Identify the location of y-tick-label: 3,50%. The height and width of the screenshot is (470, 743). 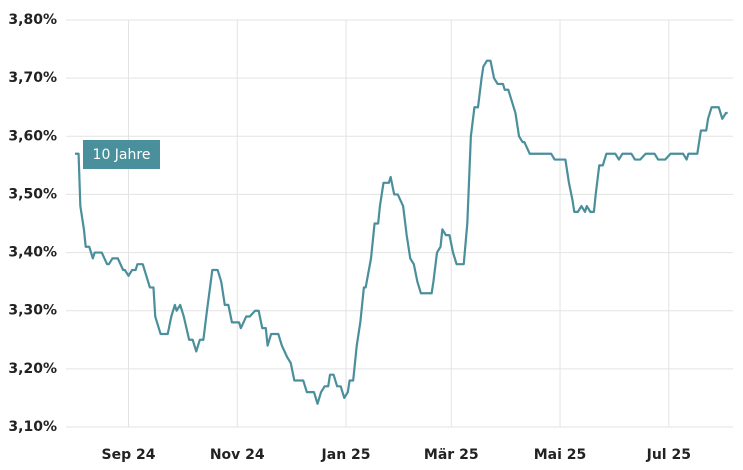
(32, 194).